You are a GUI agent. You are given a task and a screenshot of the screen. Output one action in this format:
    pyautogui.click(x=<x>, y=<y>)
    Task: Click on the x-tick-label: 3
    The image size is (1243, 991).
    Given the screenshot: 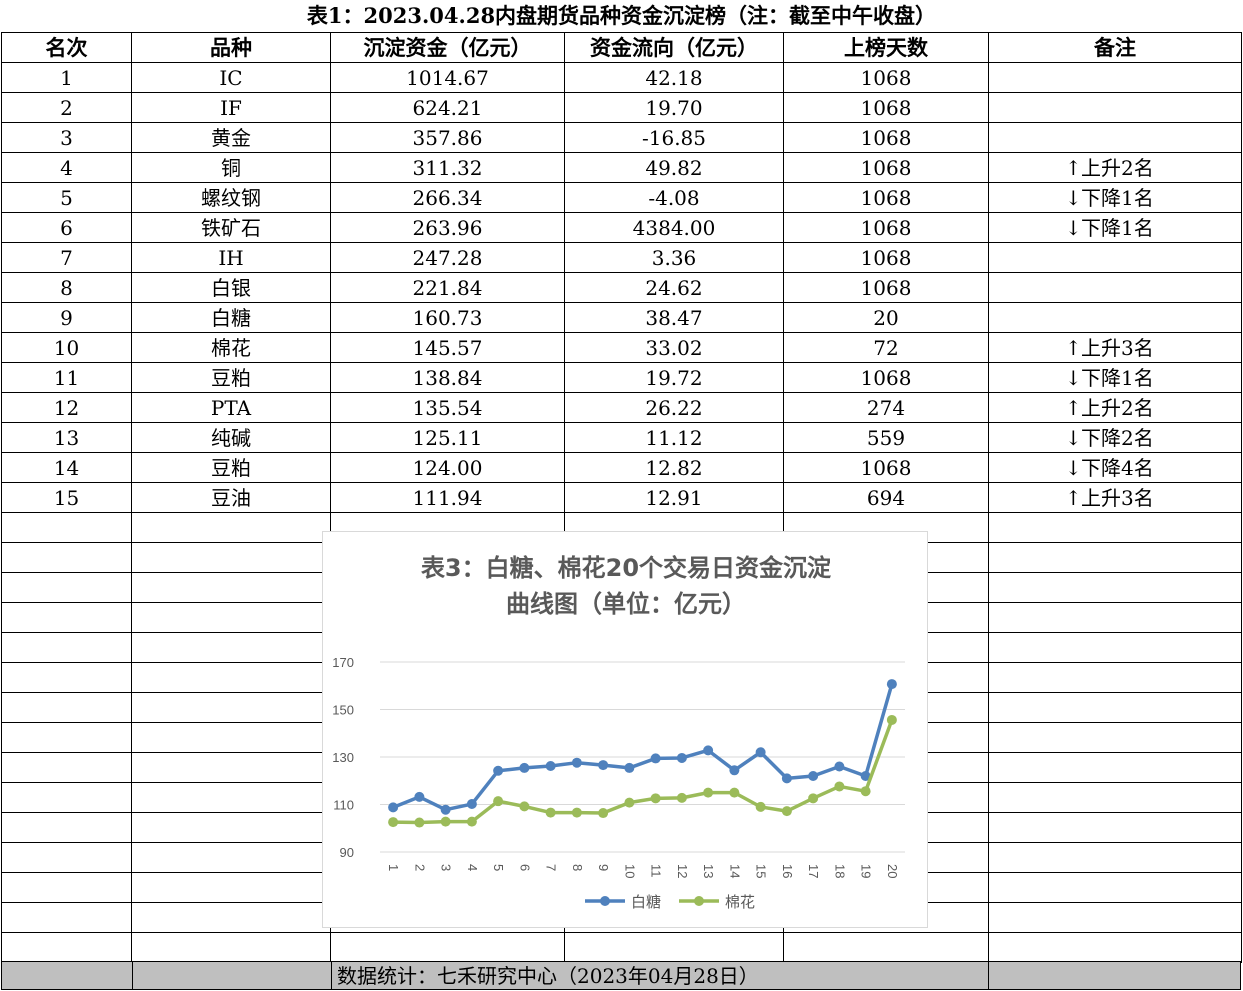 What is the action you would take?
    pyautogui.click(x=446, y=867)
    